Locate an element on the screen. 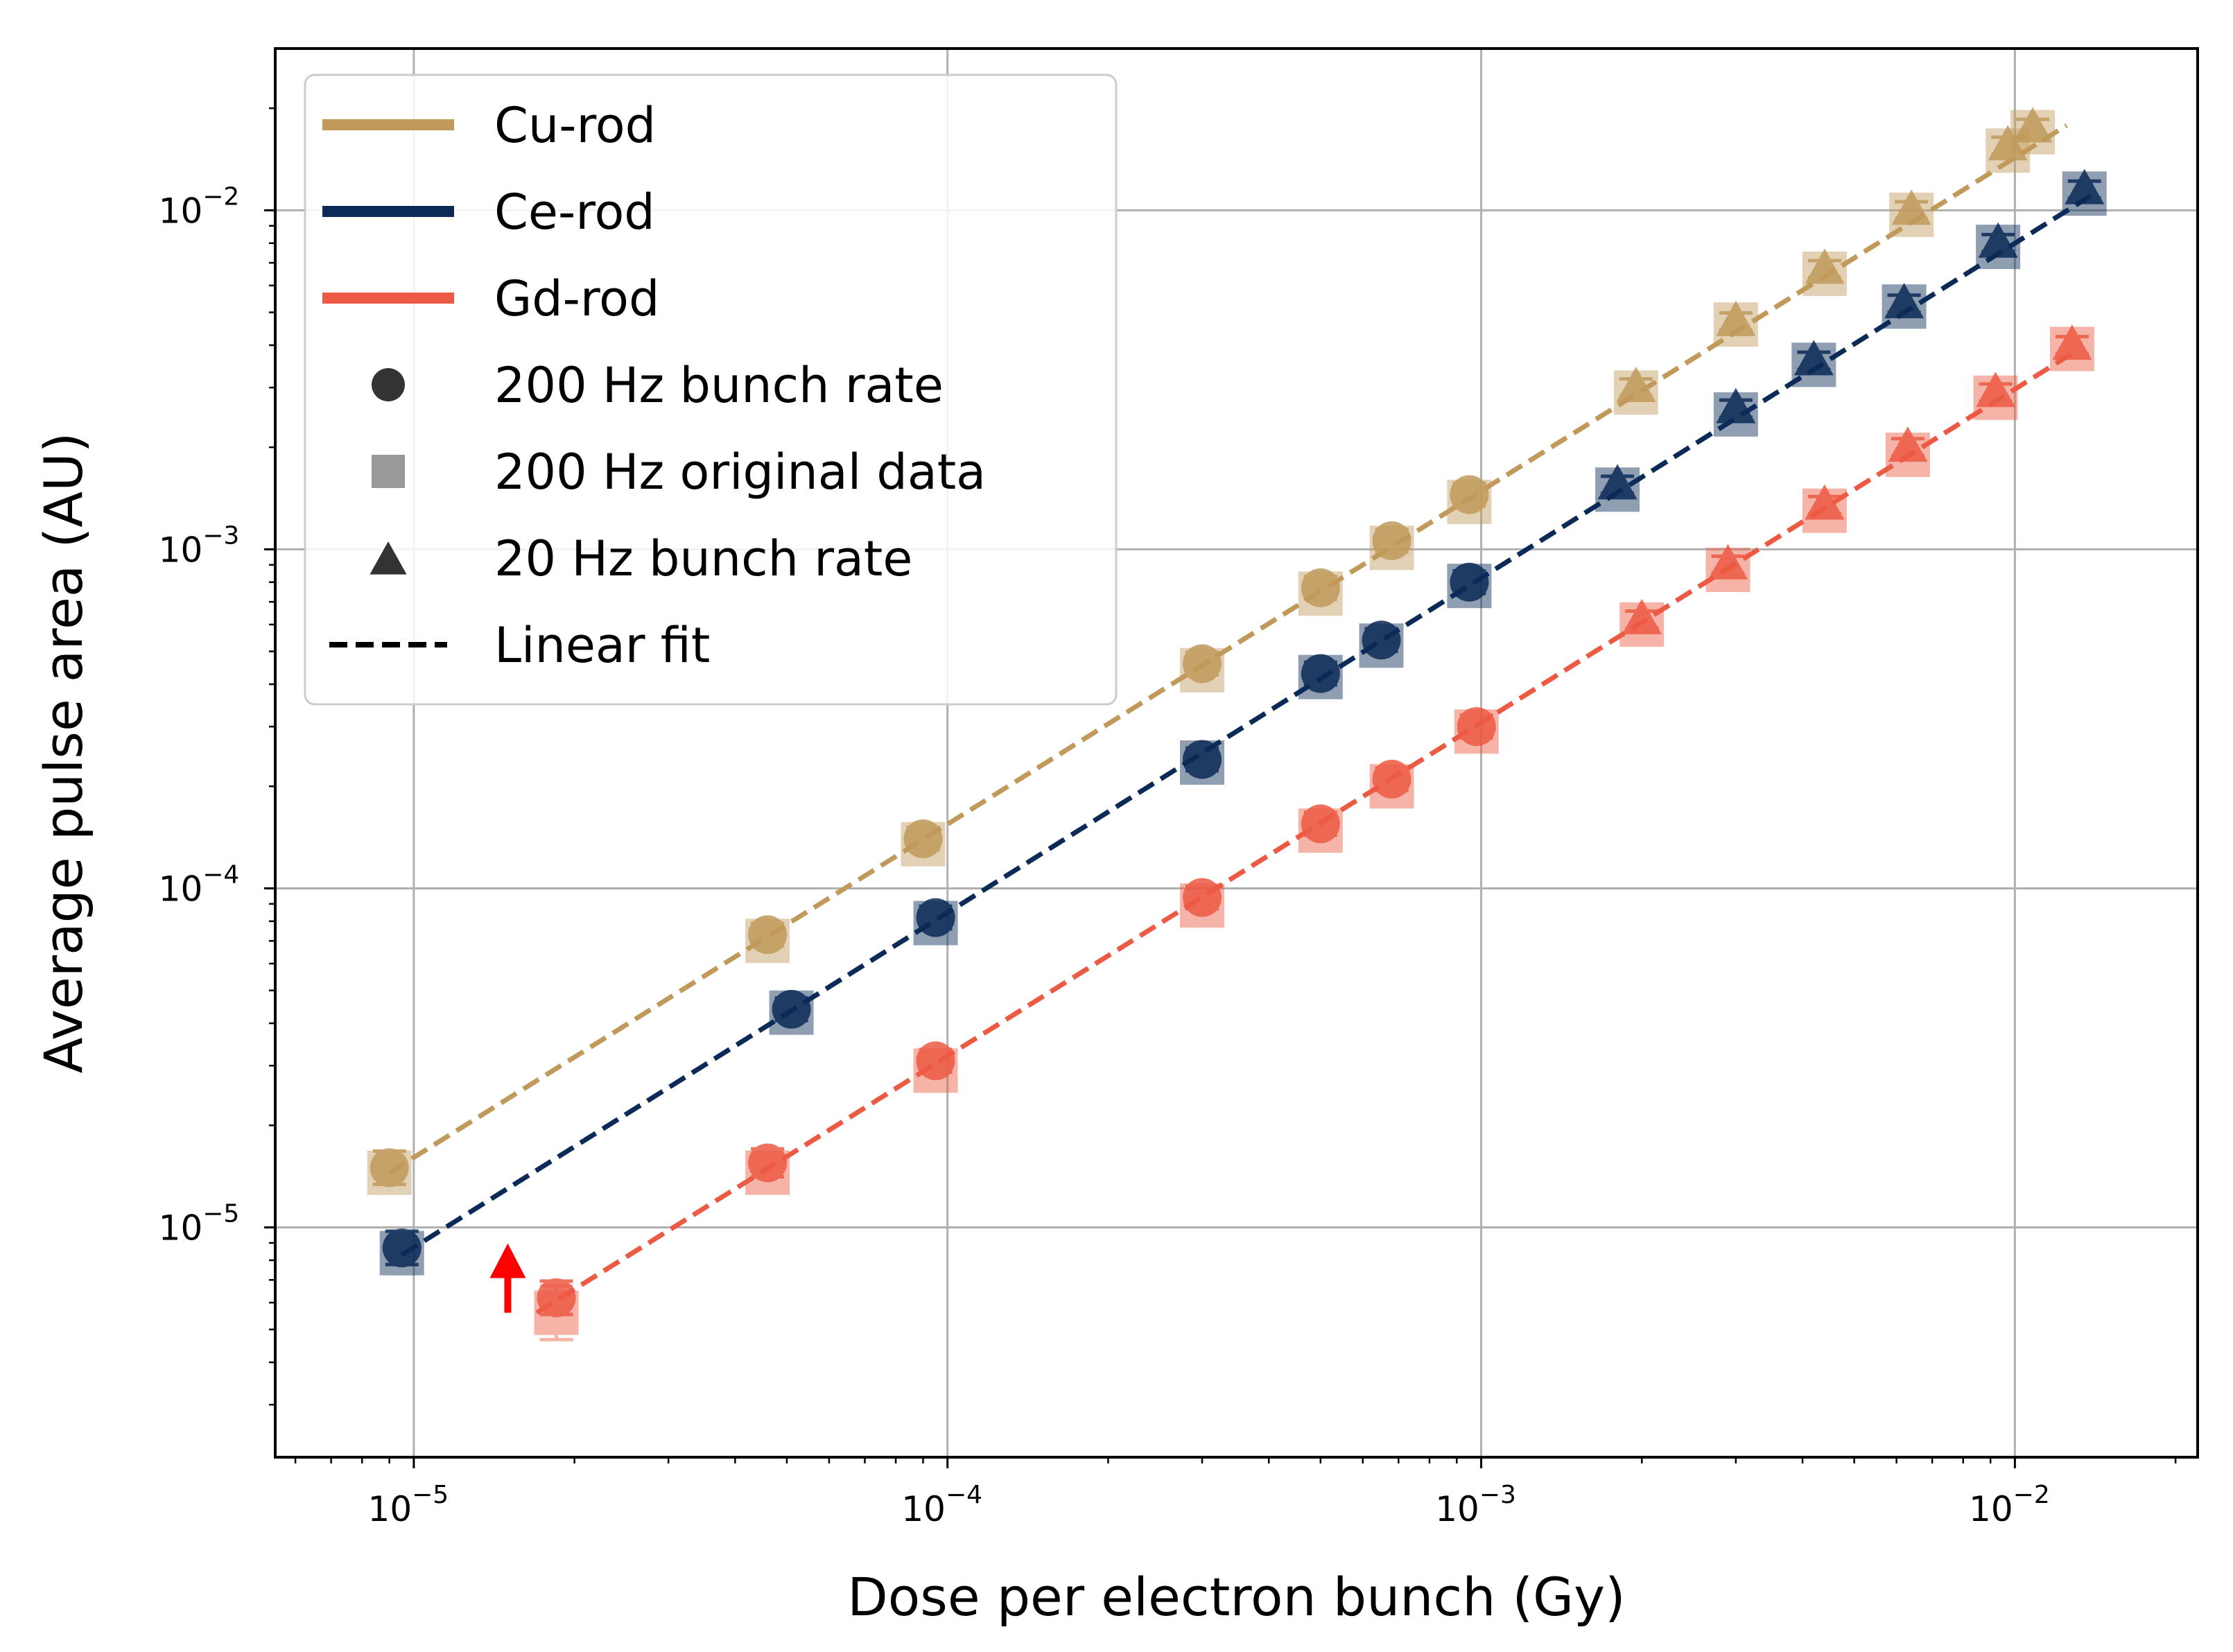 The image size is (2233, 1652). y-tick-label: 10⁻⁴ is located at coordinates (199, 884).